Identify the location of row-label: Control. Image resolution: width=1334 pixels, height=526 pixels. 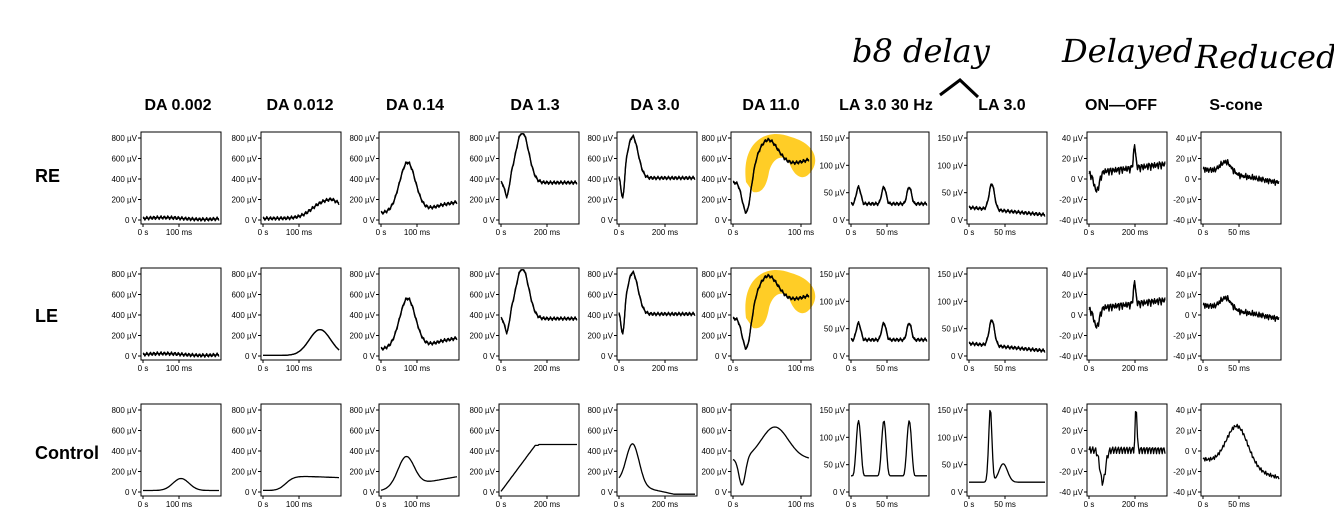
(67, 453).